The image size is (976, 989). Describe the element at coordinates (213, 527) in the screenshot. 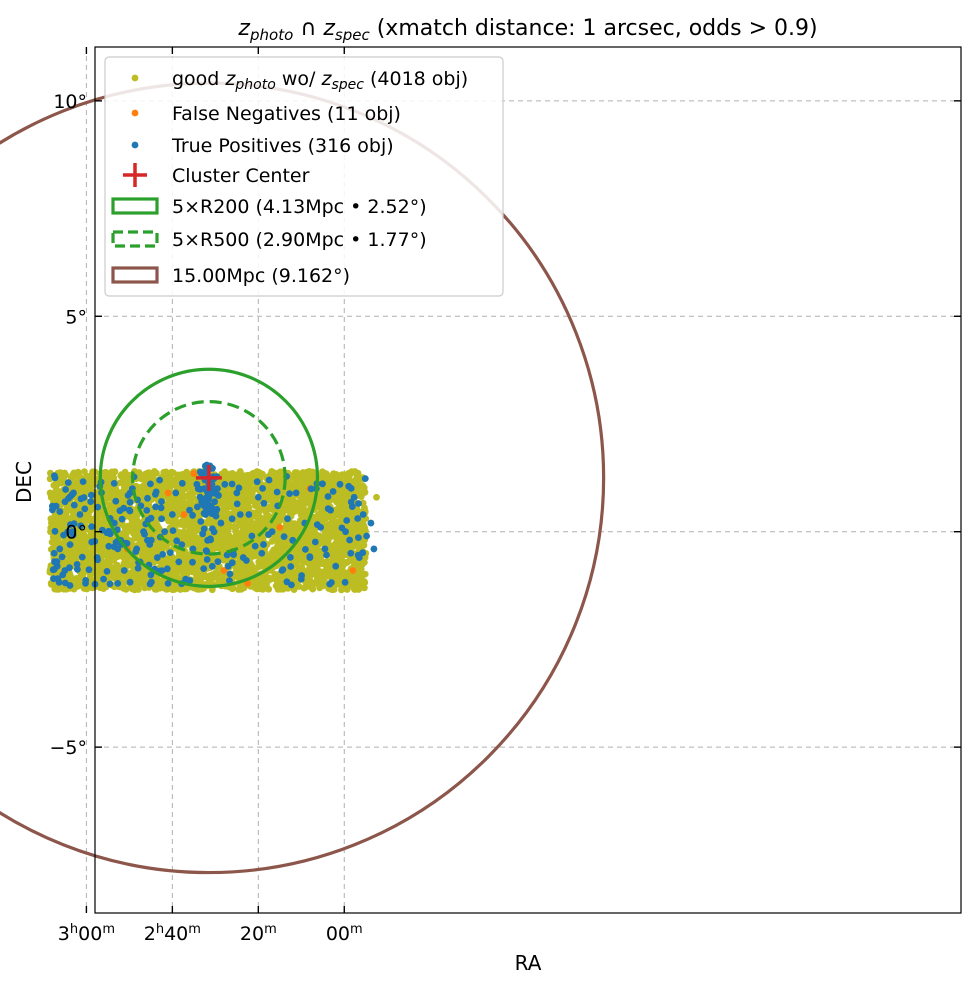

I see `scatter-points` at that location.